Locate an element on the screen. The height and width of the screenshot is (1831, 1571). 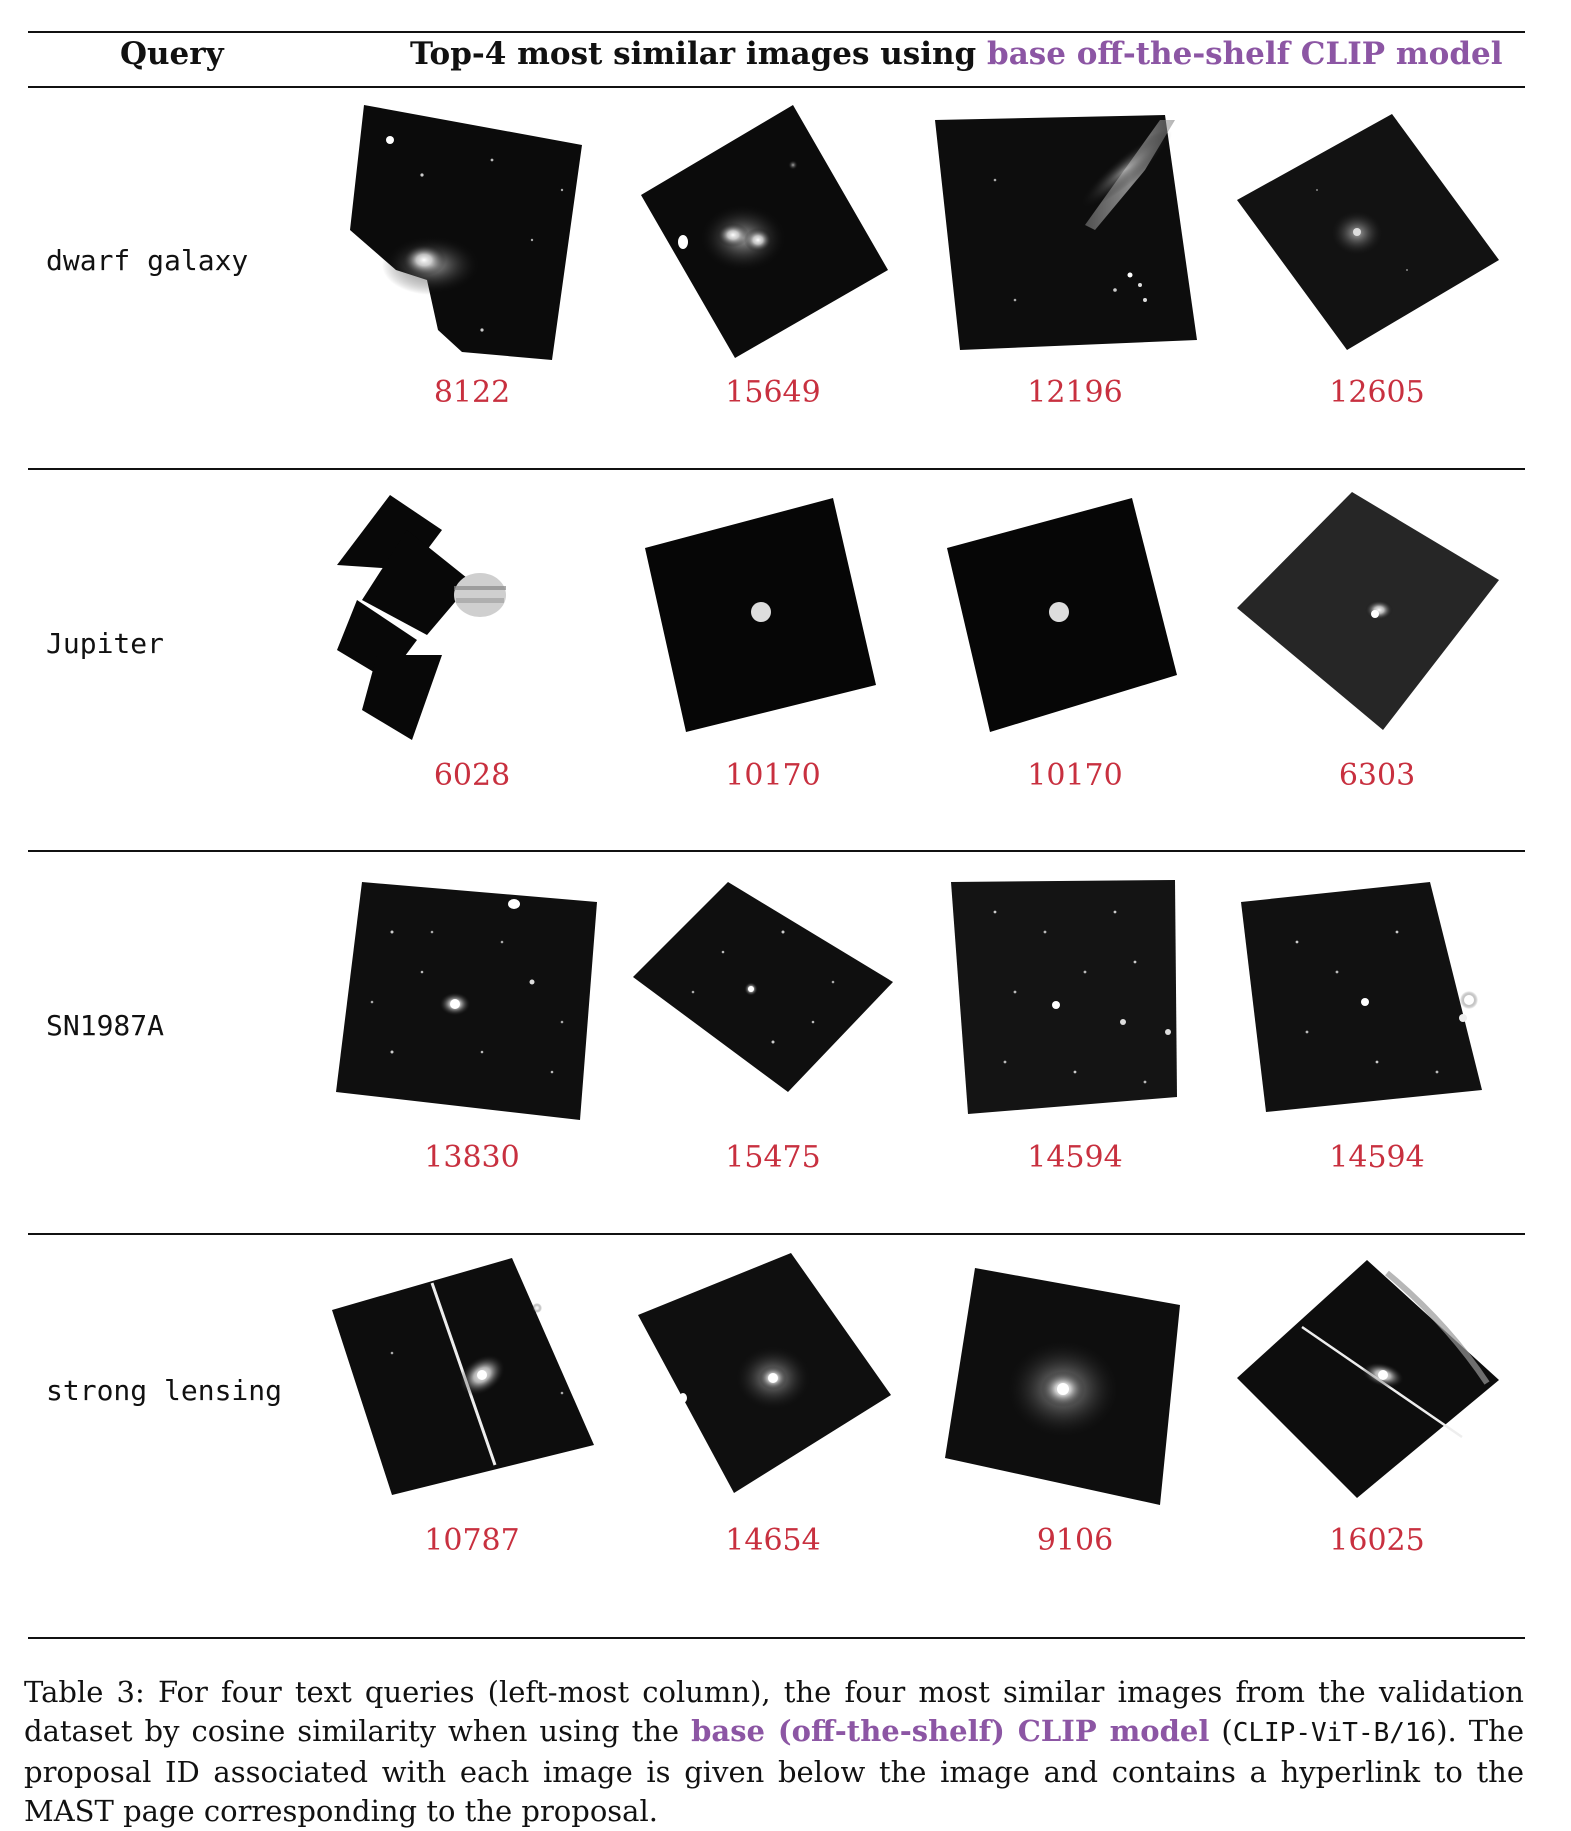
proposal-id-link: 15649 is located at coordinates (773, 392).